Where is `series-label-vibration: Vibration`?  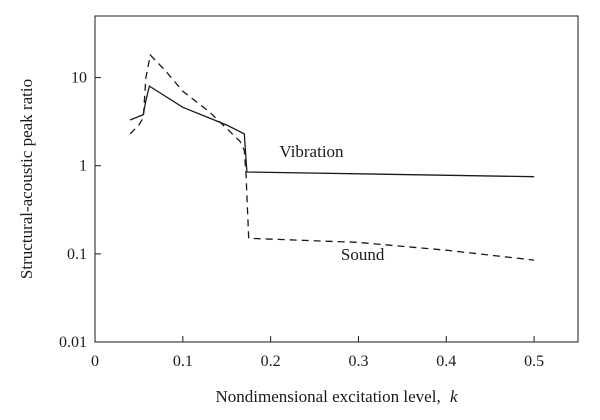
series-label-vibration: Vibration is located at coordinates (311, 151).